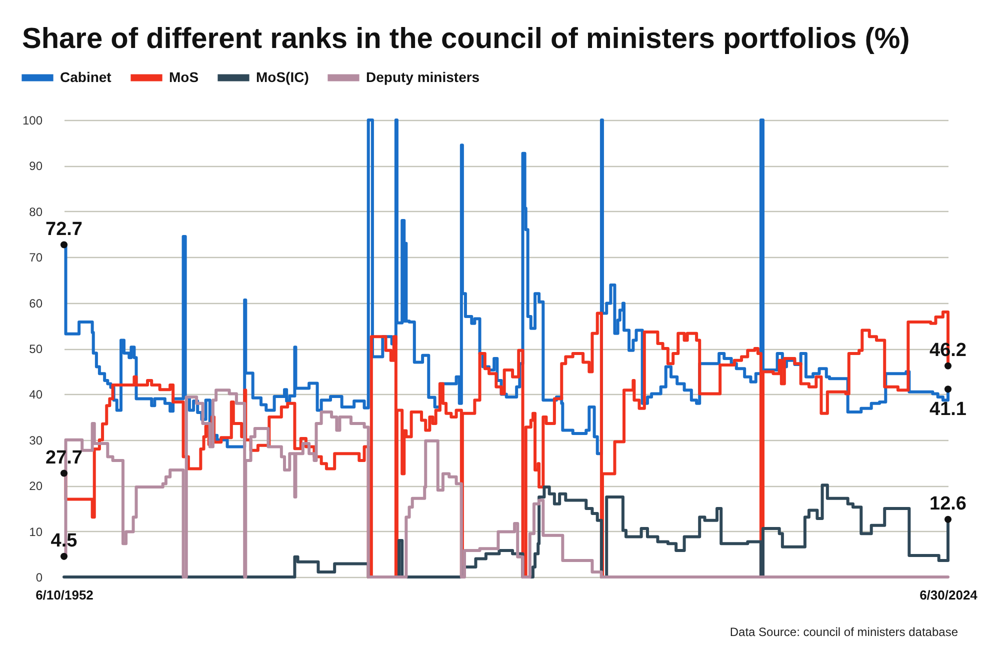 This screenshot has width=1000, height=655. Describe the element at coordinates (844, 632) in the screenshot. I see `source-note: Data Source: council of ministers database` at that location.